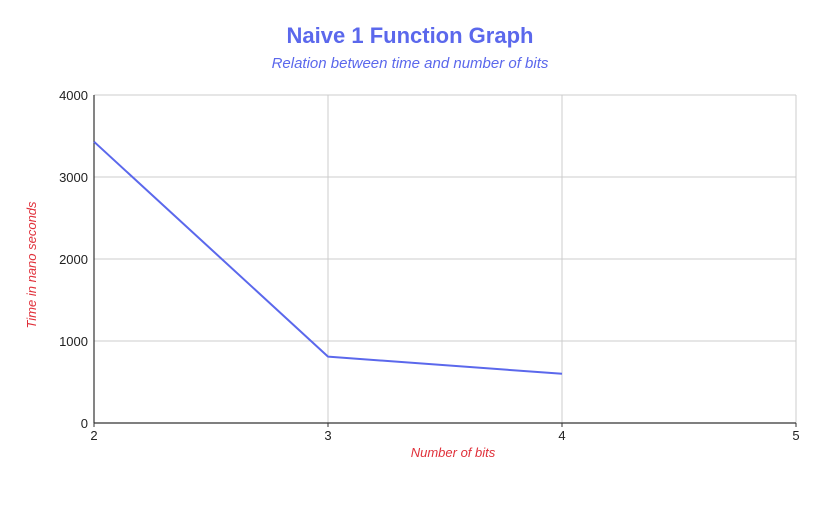 Image resolution: width=820 pixels, height=516 pixels. I want to click on y-tick-label: 4000, so click(73, 95).